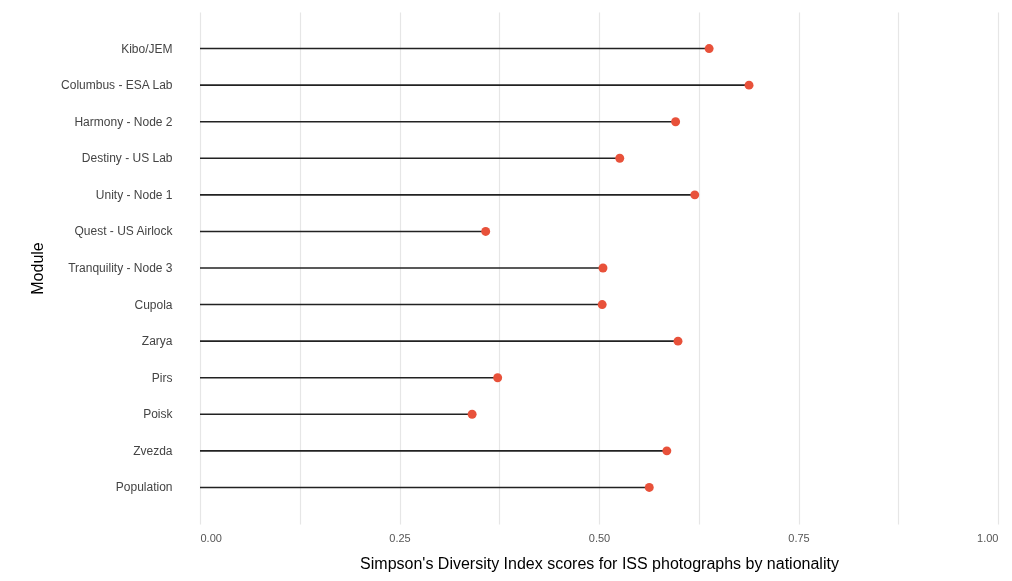 Image resolution: width=1012 pixels, height=581 pixels. Describe the element at coordinates (400, 537) in the screenshot. I see `x-tick-label: 0.25` at that location.